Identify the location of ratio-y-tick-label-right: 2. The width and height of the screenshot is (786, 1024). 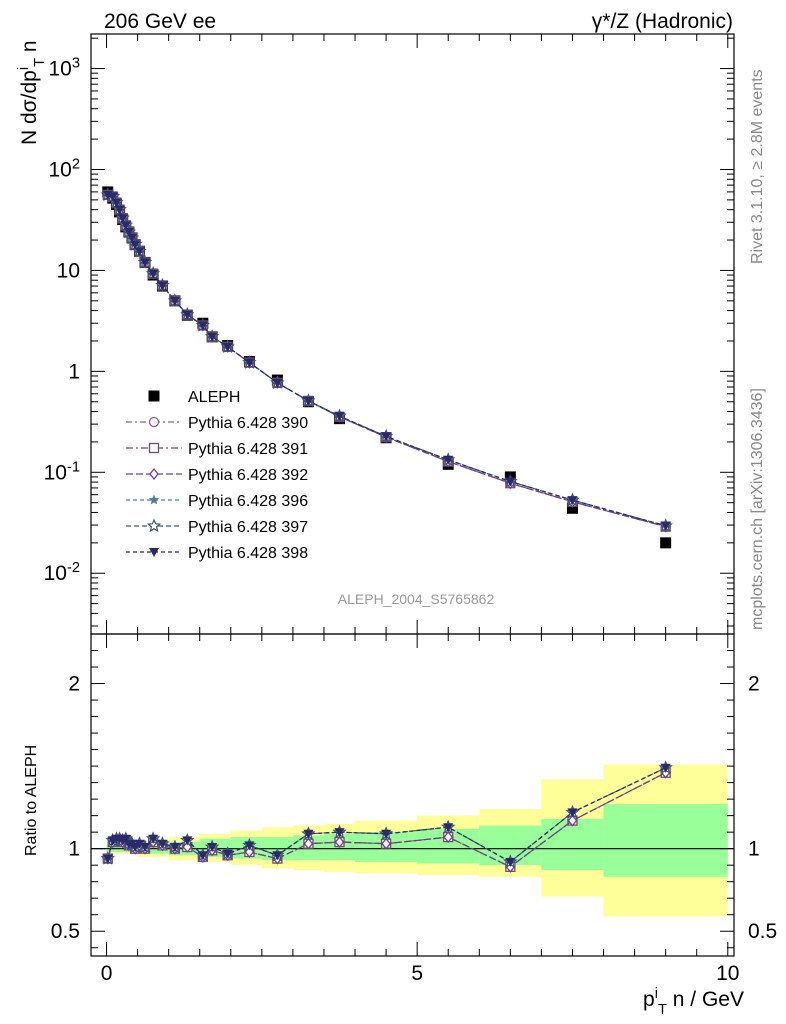
(754, 684).